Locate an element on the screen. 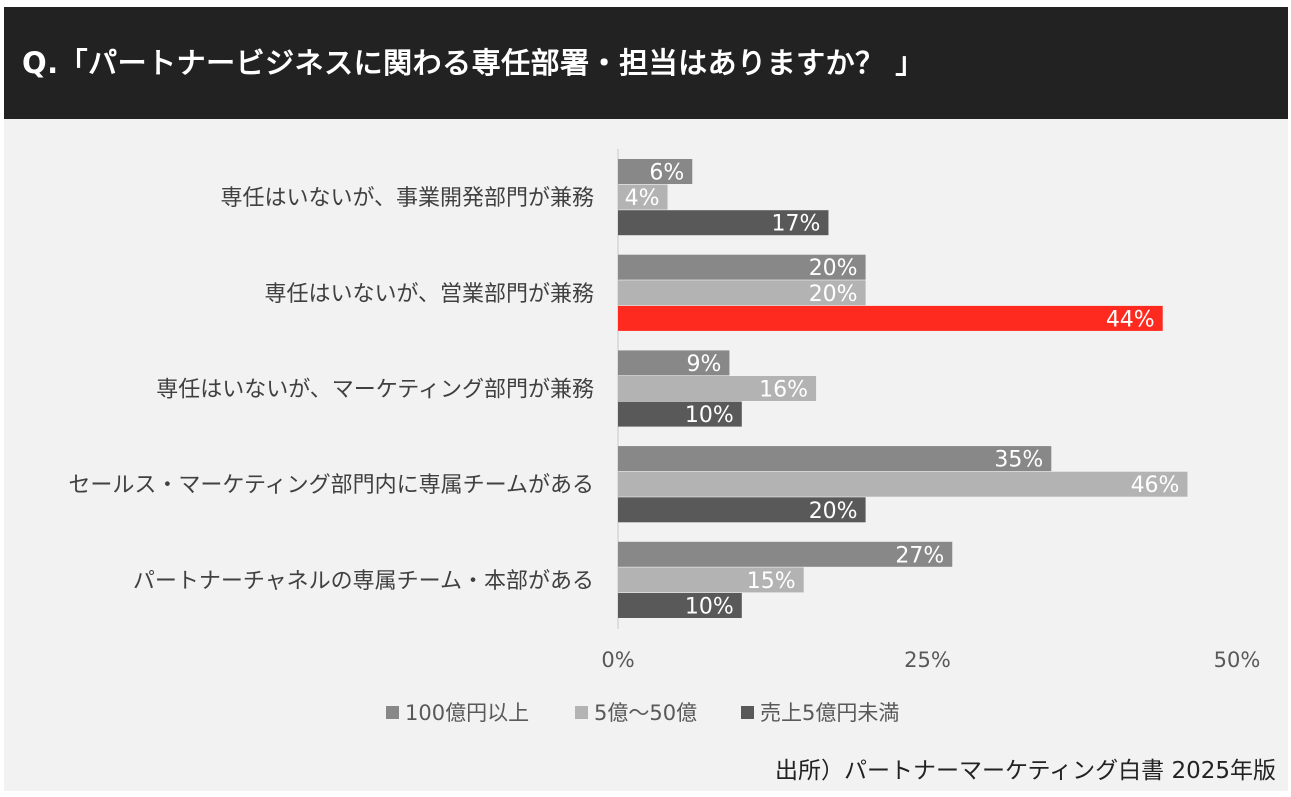  data-label: 15% is located at coordinates (771, 581).